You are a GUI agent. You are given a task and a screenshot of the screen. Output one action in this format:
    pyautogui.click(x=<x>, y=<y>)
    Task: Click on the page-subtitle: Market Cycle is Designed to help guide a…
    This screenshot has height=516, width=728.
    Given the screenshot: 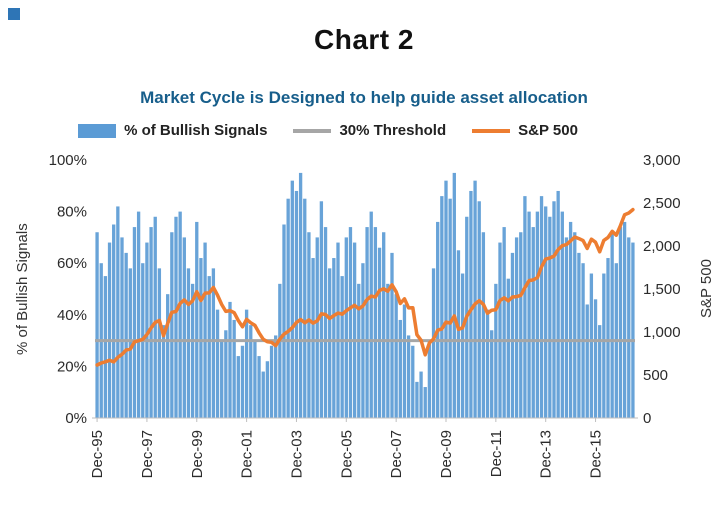 What is the action you would take?
    pyautogui.click(x=364, y=97)
    